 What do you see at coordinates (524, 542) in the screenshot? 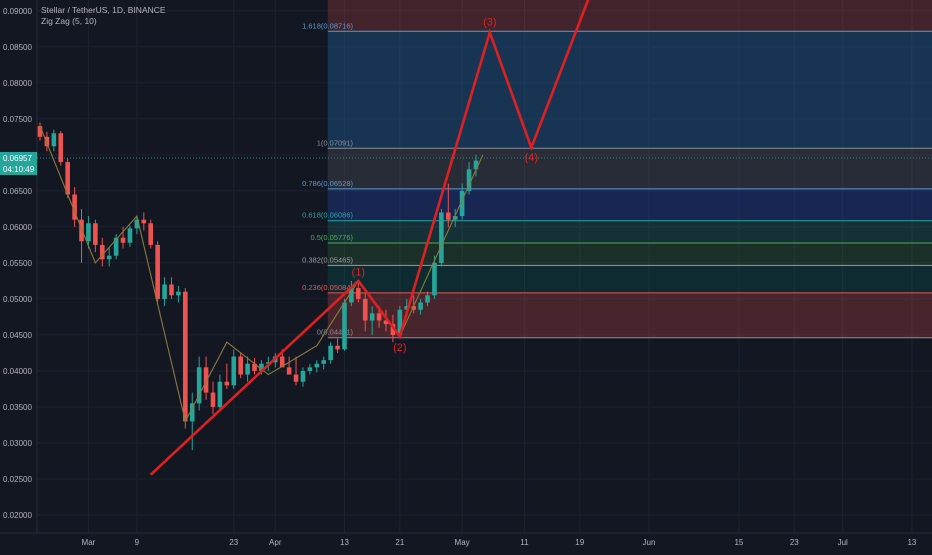
I see `time-tick-label: 11` at bounding box center [524, 542].